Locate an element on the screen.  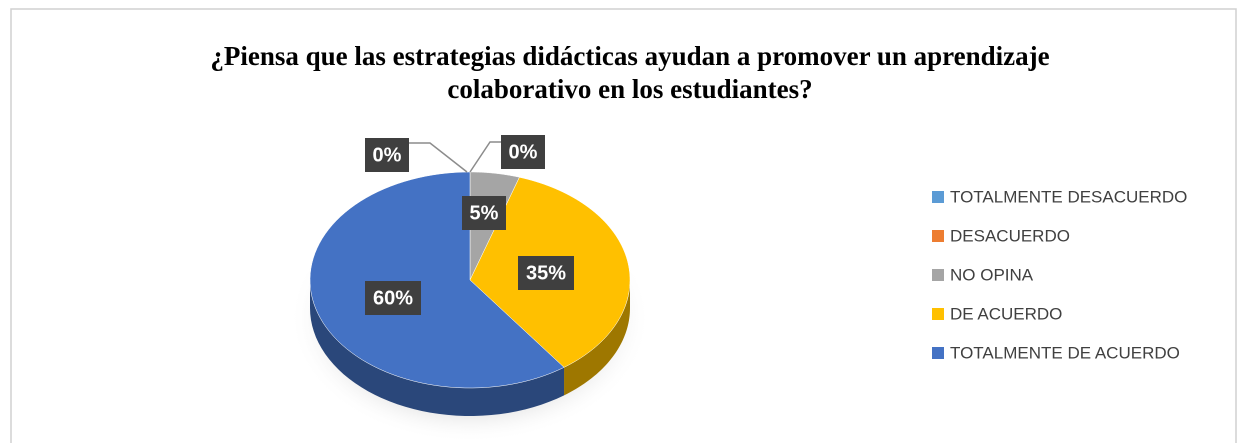
legend-label: NO OPINA is located at coordinates (992, 274).